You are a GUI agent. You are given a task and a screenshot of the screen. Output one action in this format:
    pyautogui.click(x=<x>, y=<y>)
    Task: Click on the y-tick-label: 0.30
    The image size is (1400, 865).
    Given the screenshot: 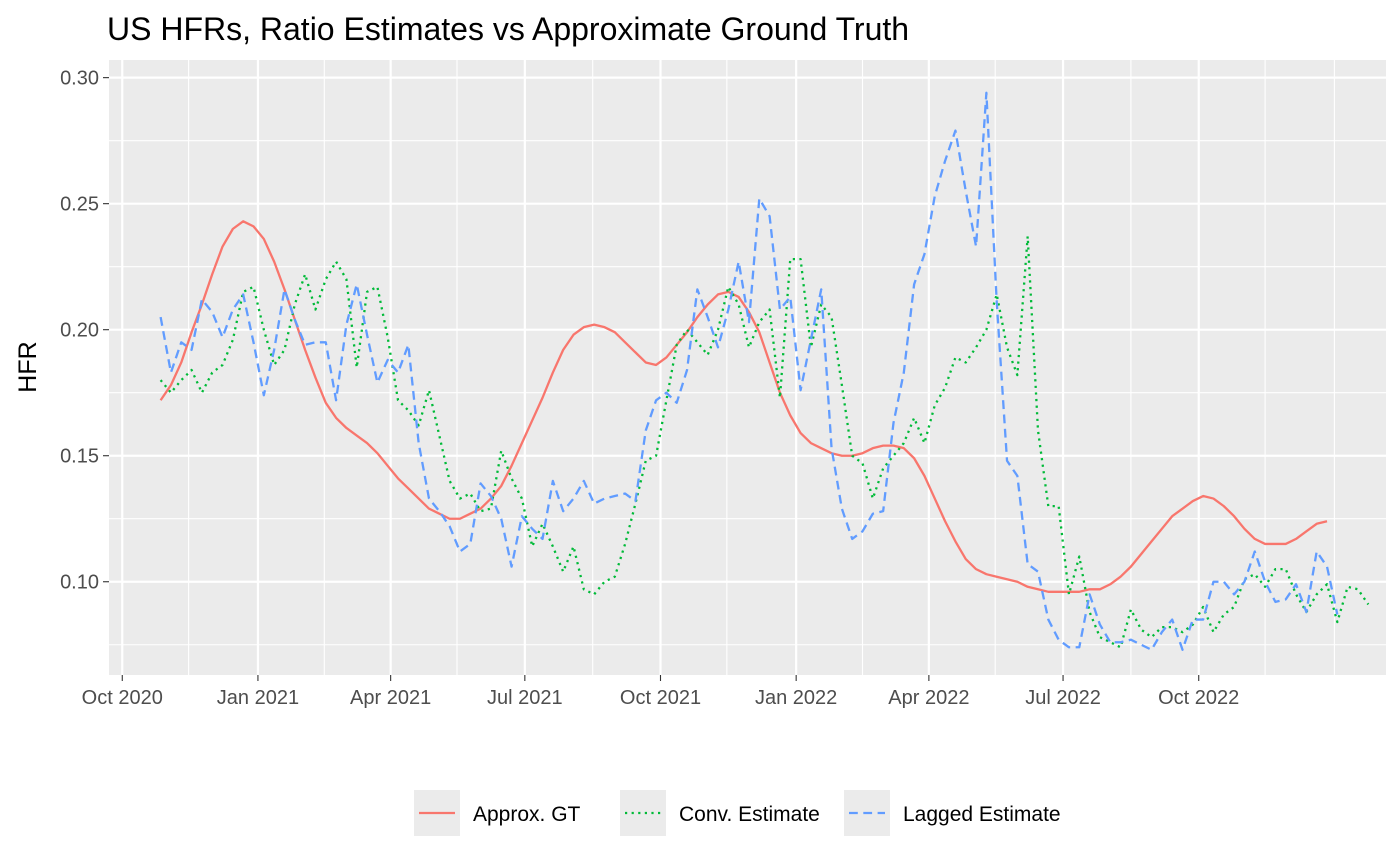 What is the action you would take?
    pyautogui.click(x=79, y=79)
    